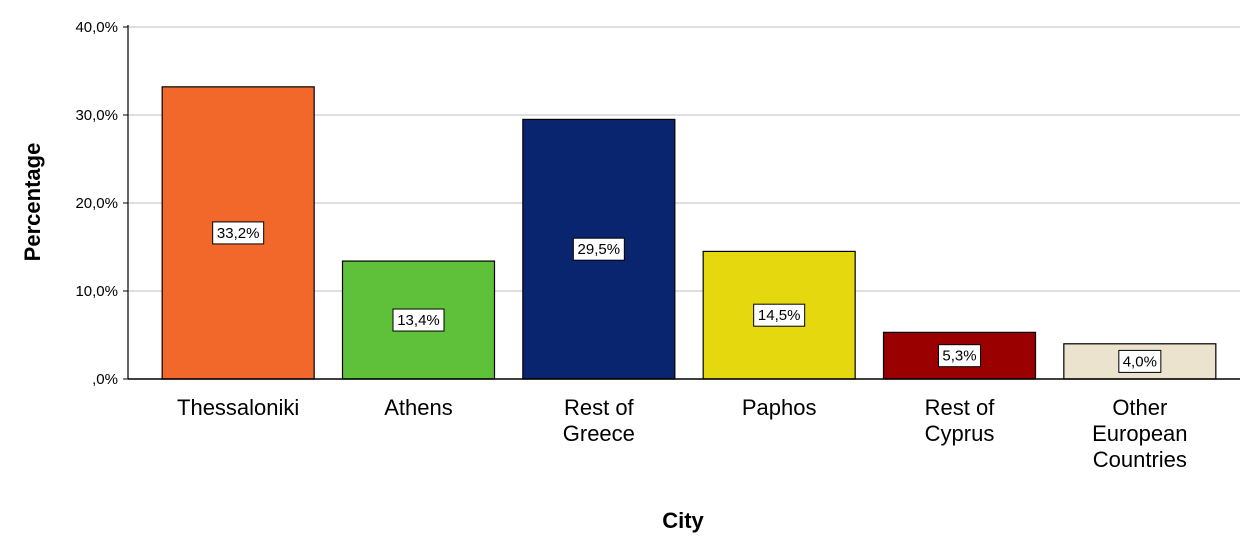 The width and height of the screenshot is (1242, 537). Describe the element at coordinates (960, 433) in the screenshot. I see `category-label-line: Cyprus` at that location.